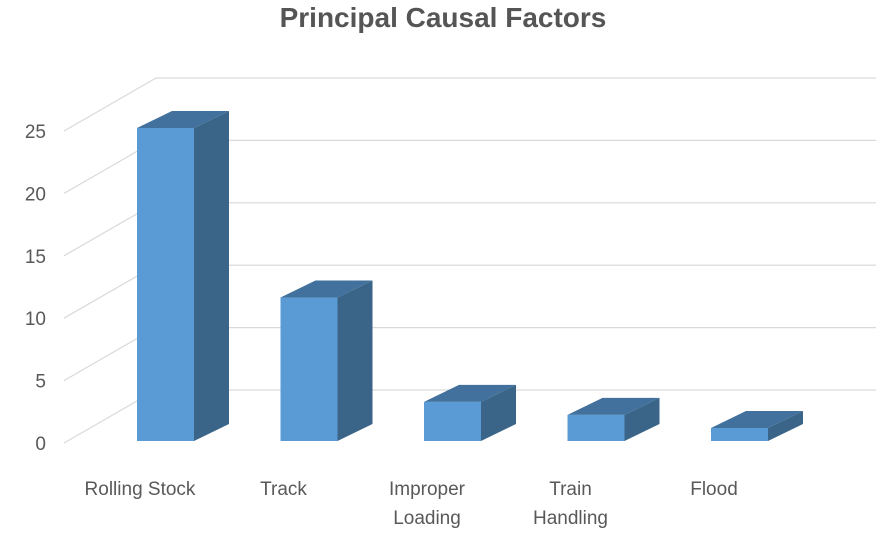 Image resolution: width=886 pixels, height=537 pixels. What do you see at coordinates (35, 319) in the screenshot?
I see `y-tick-label: 10` at bounding box center [35, 319].